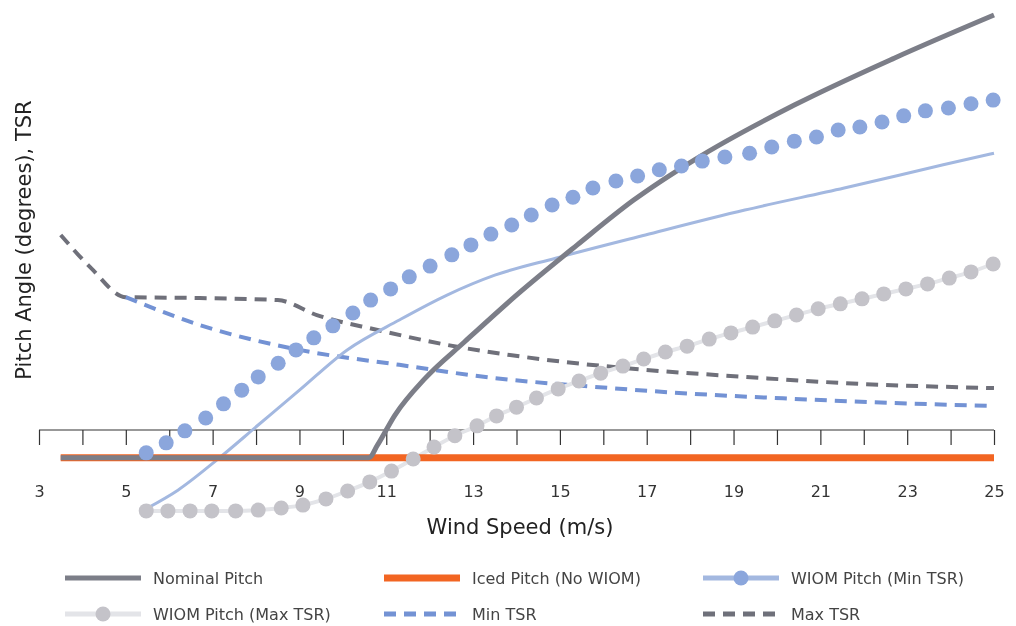 This screenshot has height=626, width=1016. Describe the element at coordinates (242, 614) in the screenshot. I see `legend-label: WIOM Pitch (Max TSR)` at that location.